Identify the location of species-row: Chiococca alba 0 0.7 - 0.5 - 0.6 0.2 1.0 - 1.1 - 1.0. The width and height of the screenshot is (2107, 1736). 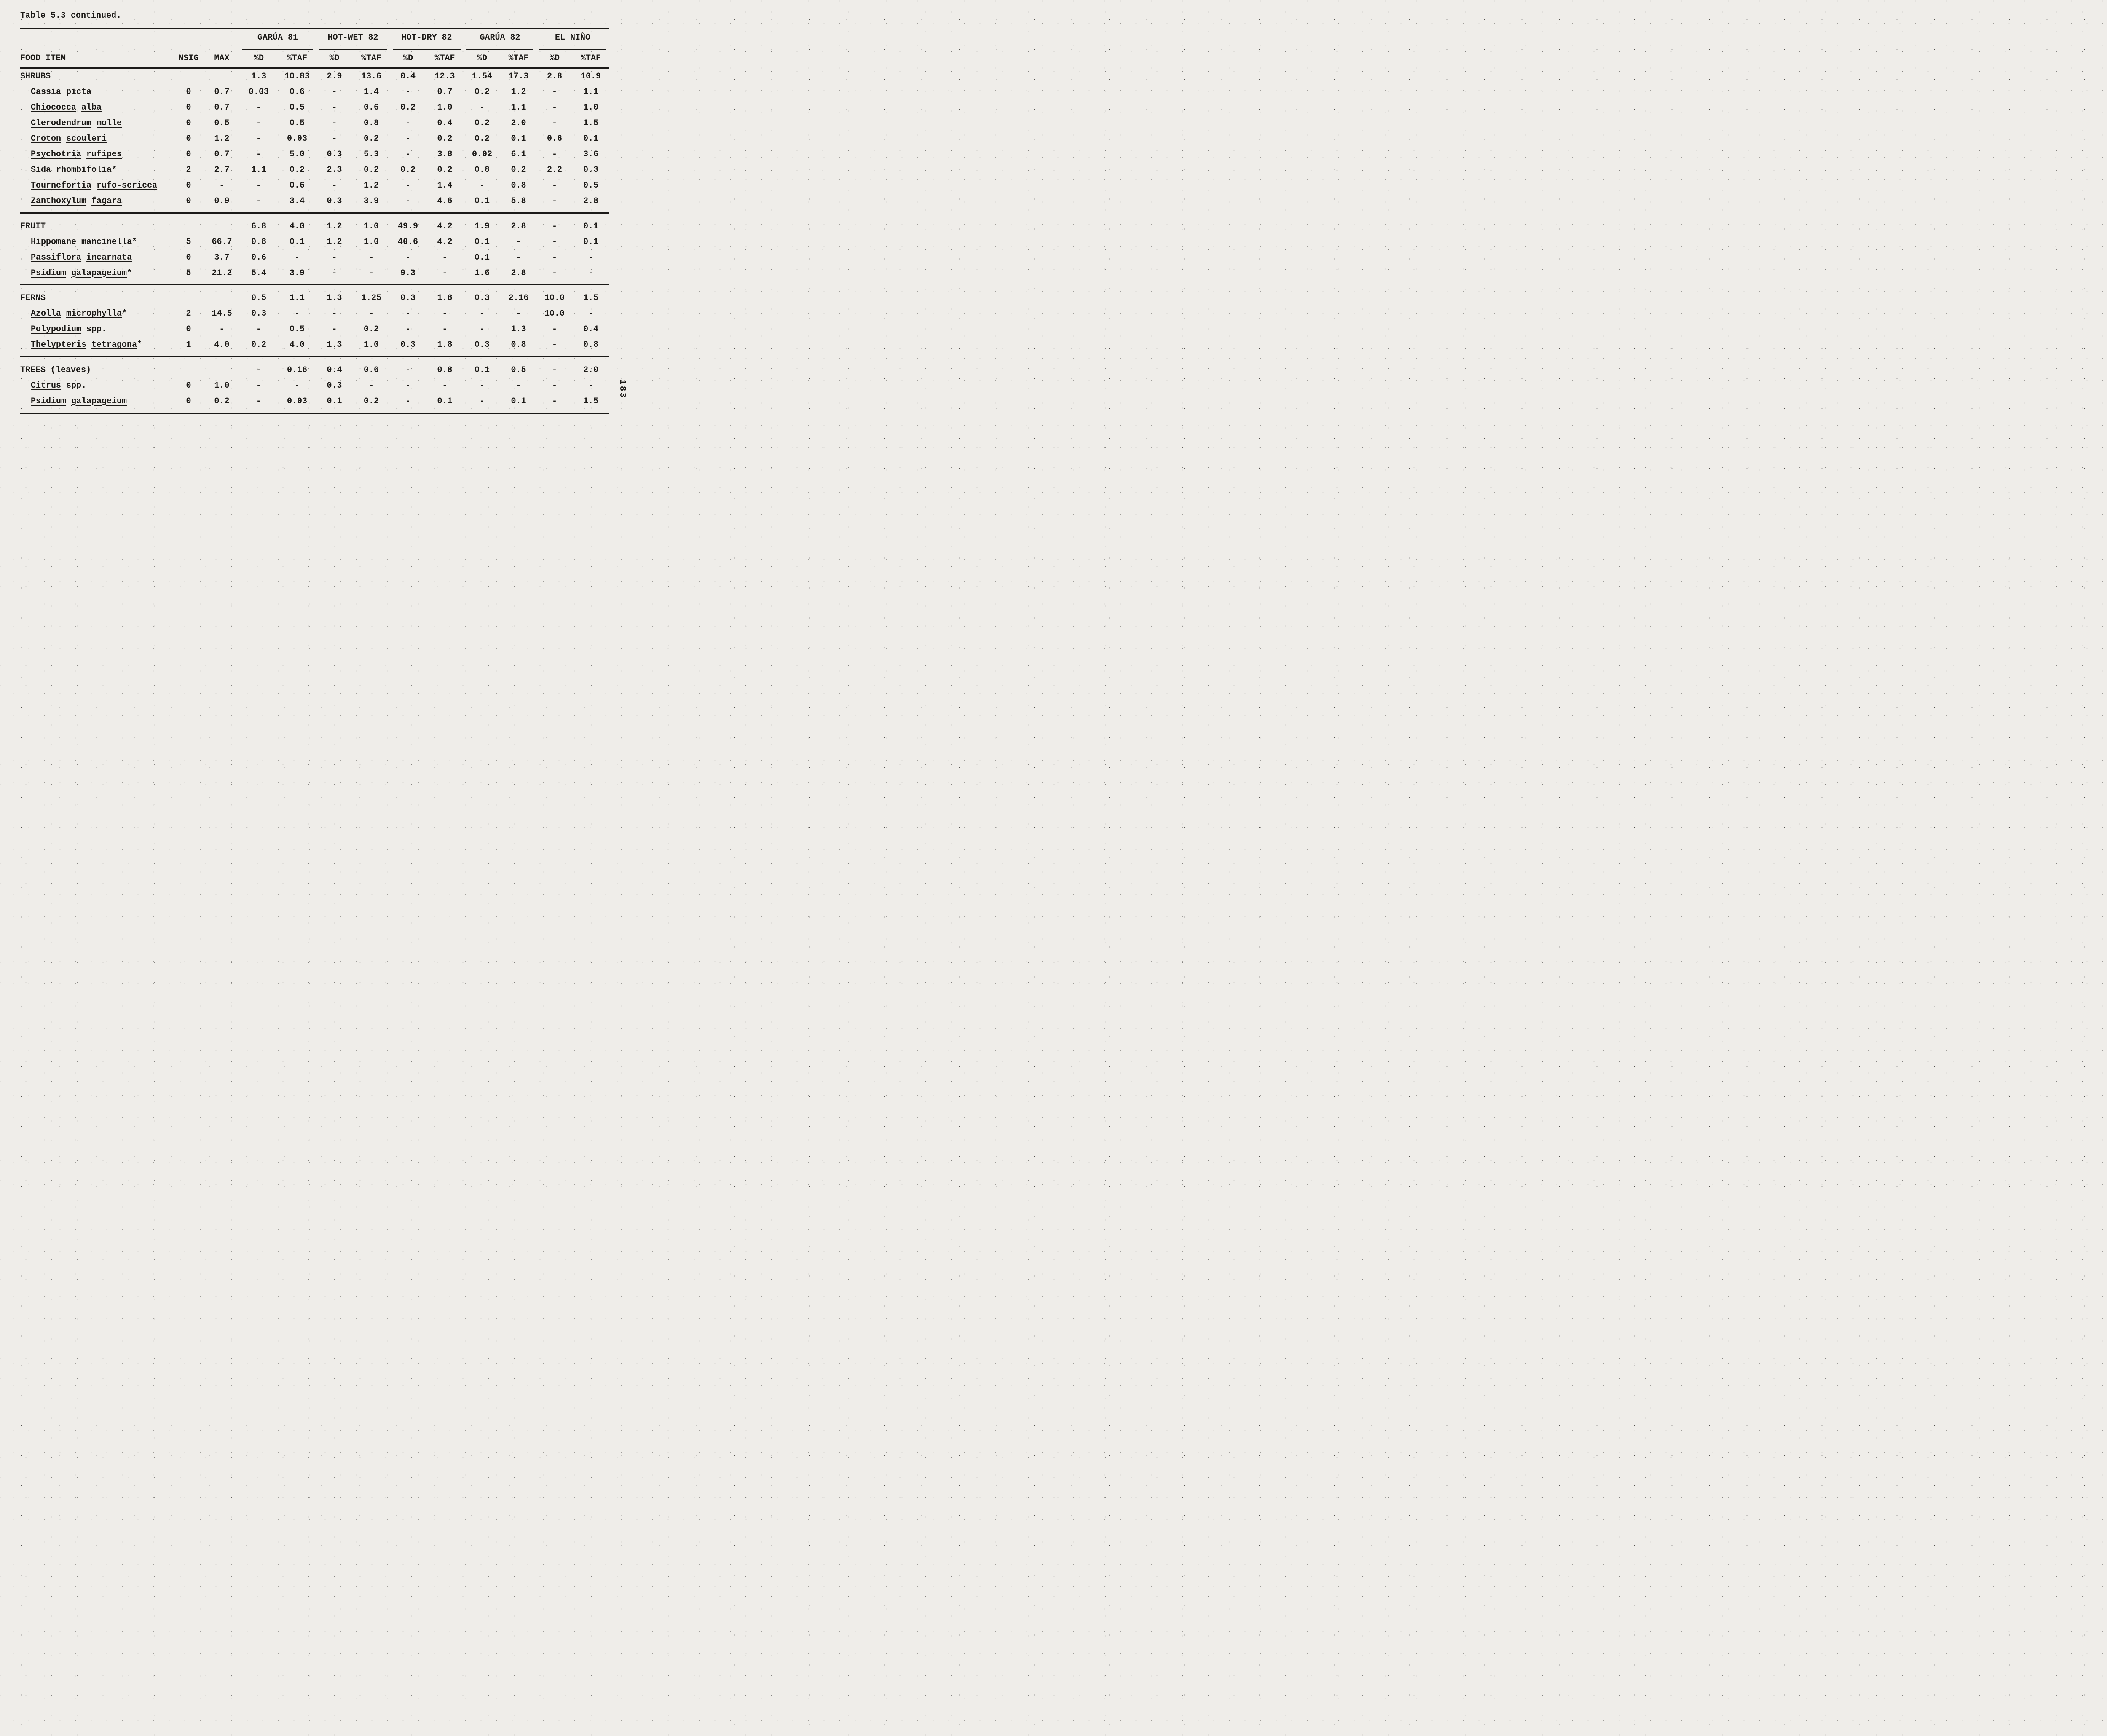
(314, 107).